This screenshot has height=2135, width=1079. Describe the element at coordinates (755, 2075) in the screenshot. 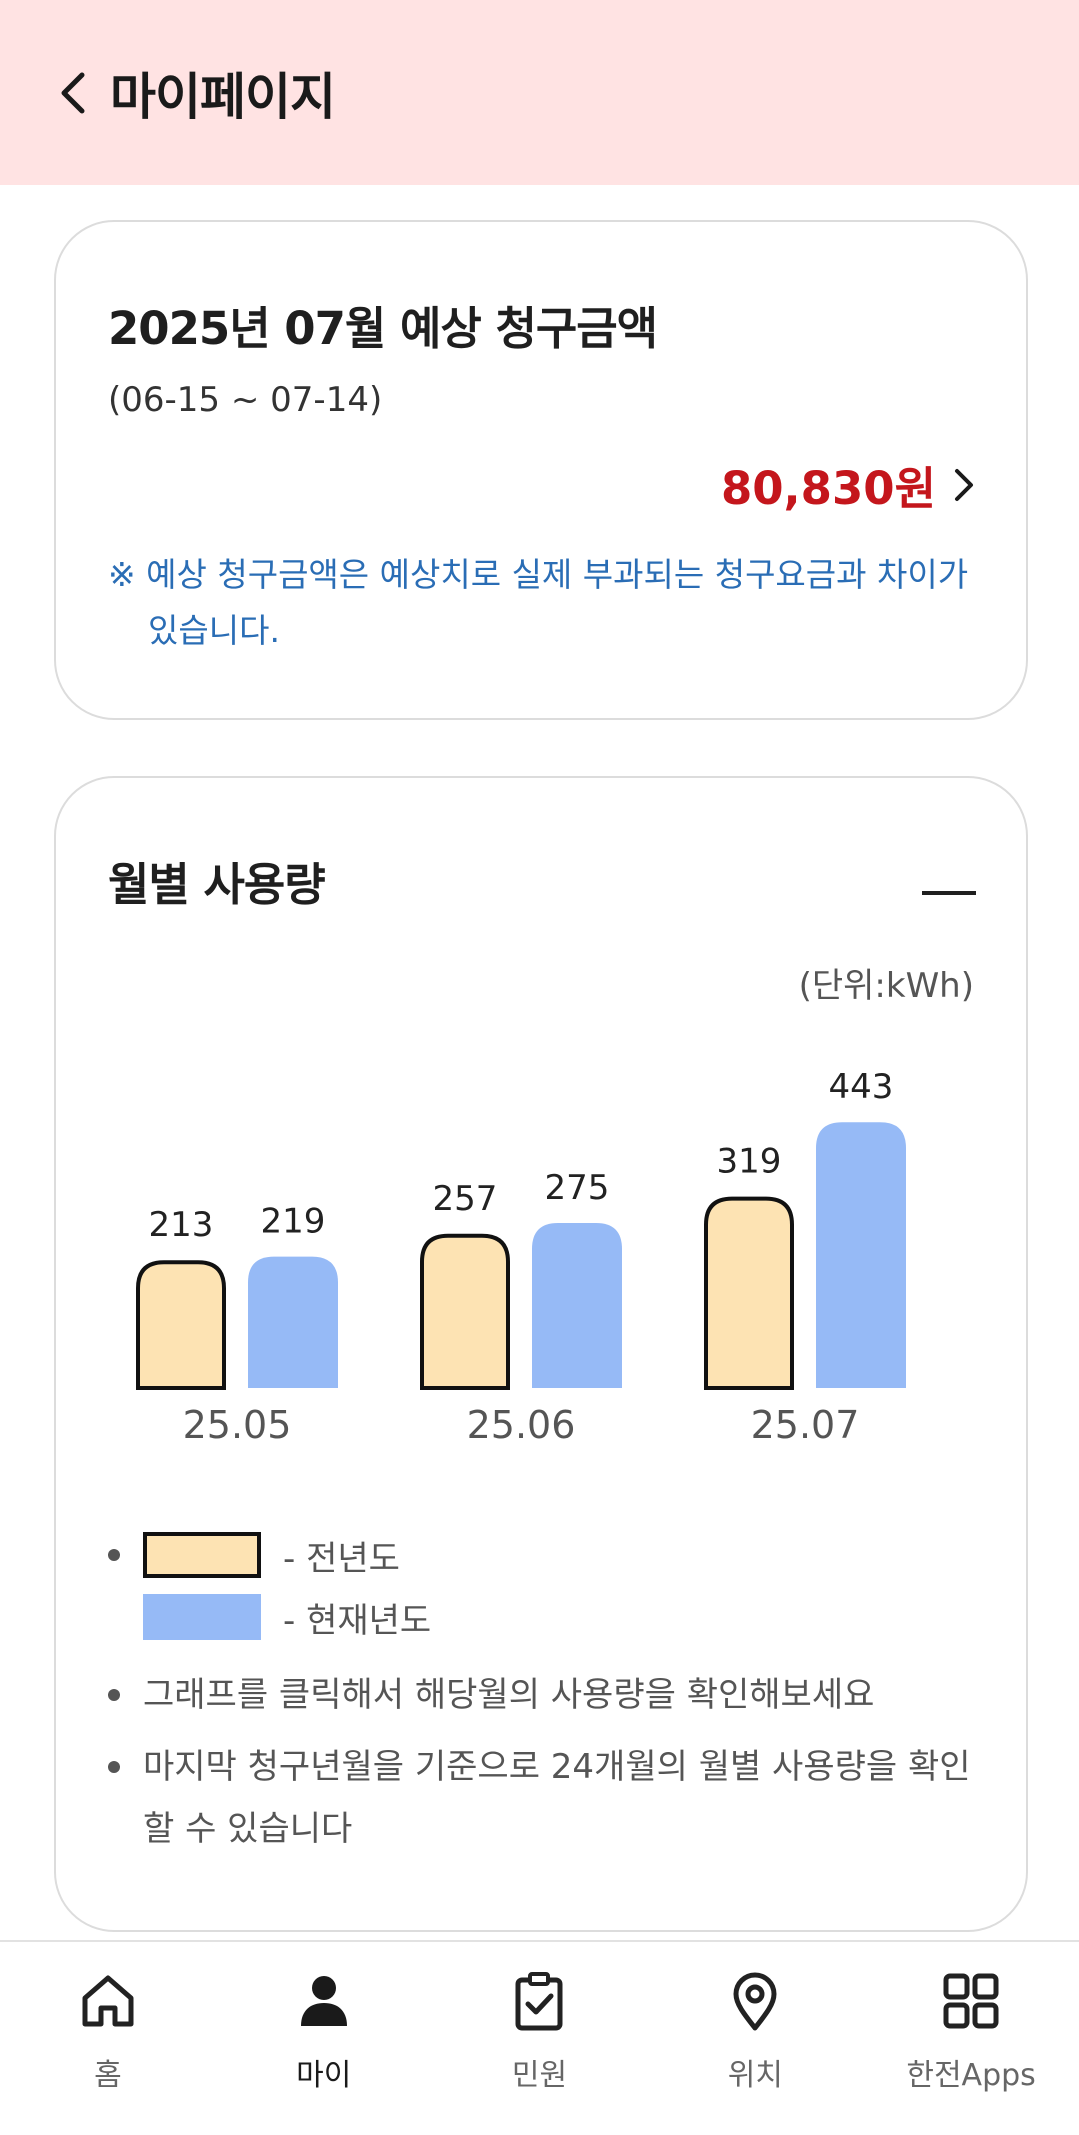

I see `nav-label-location: 위치` at that location.